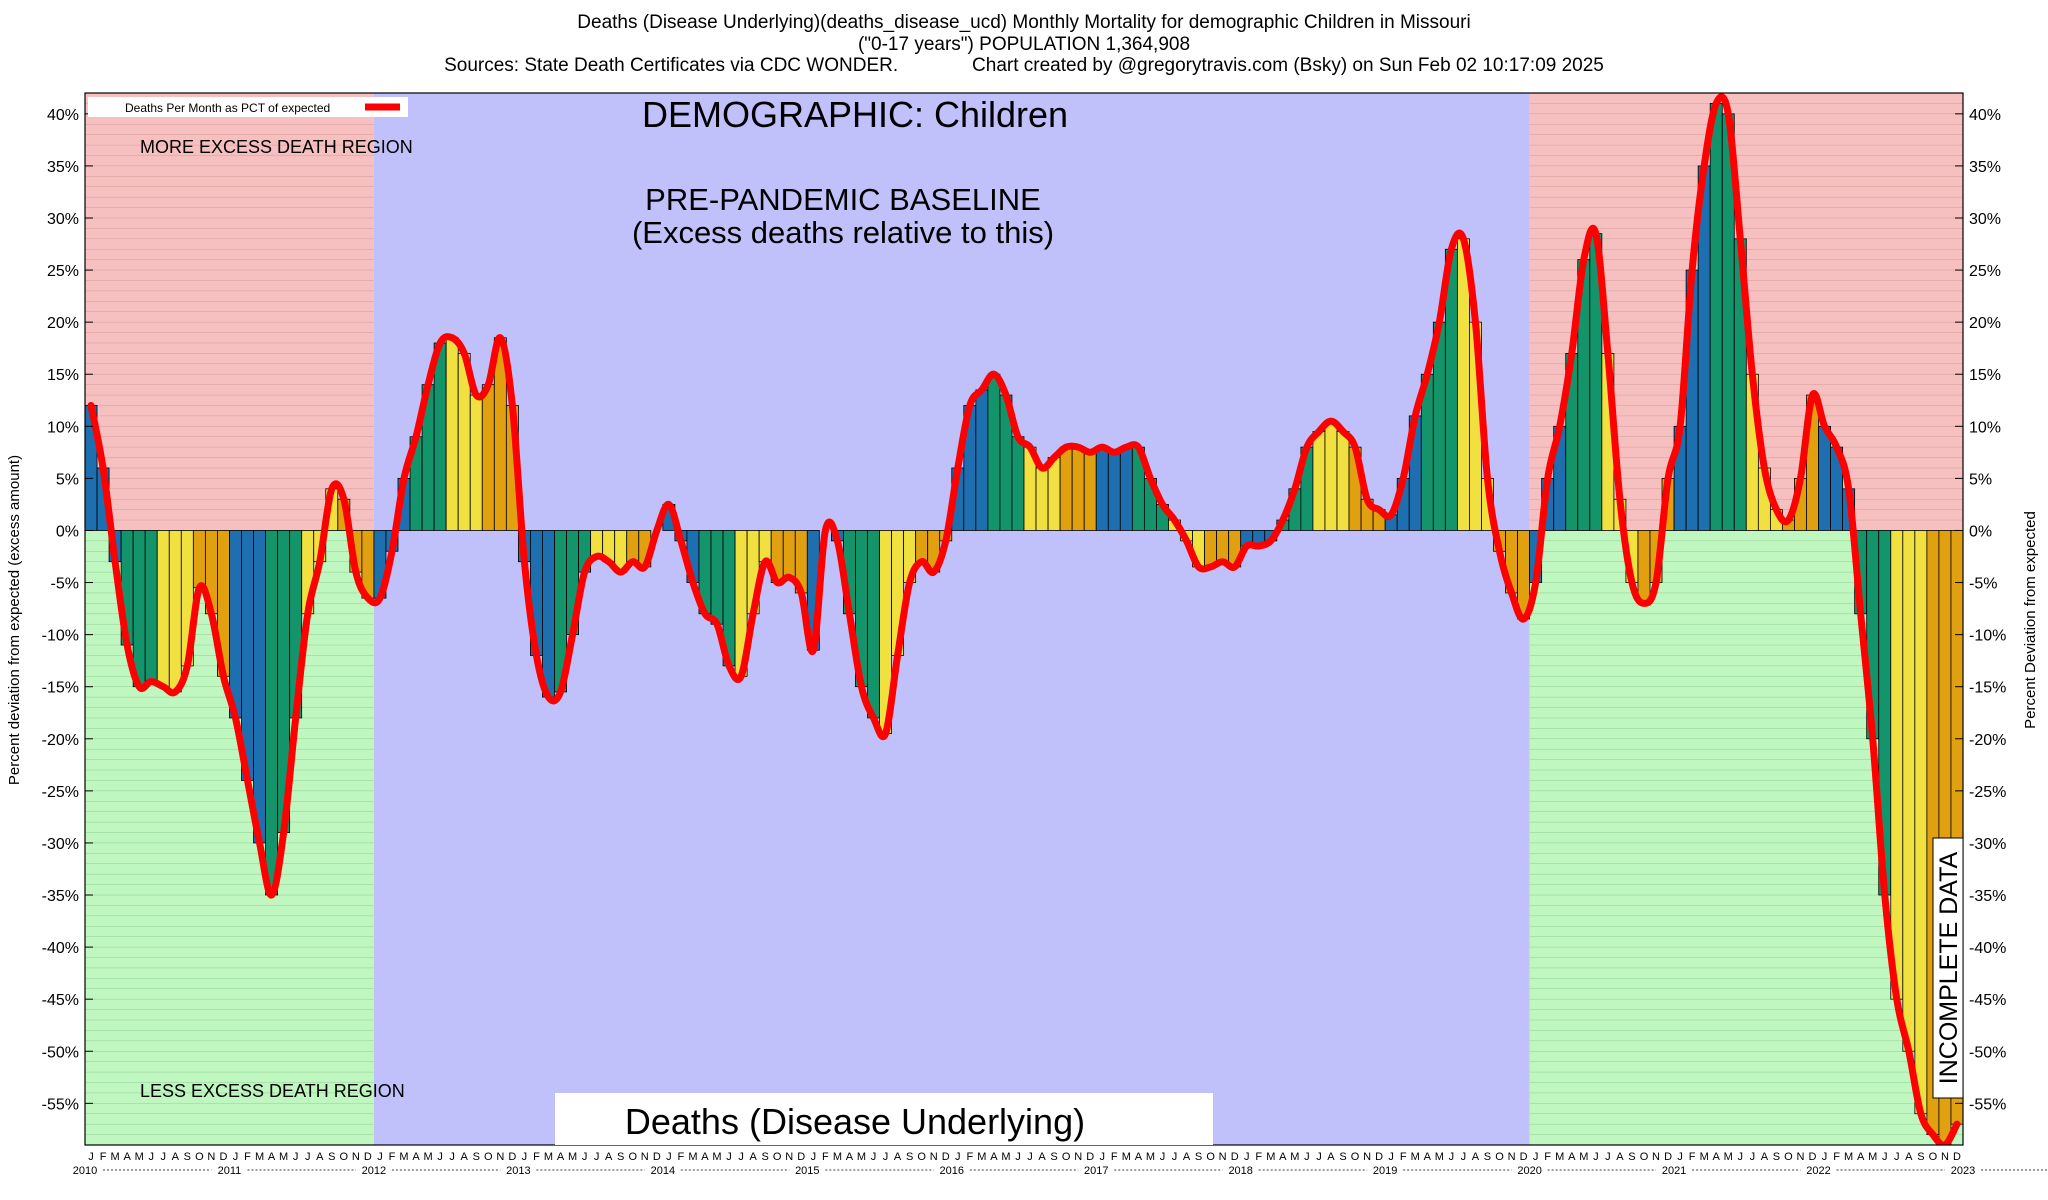 The image size is (2048, 1200). I want to click on y-tick-label-right: -40%, so click(1987, 948).